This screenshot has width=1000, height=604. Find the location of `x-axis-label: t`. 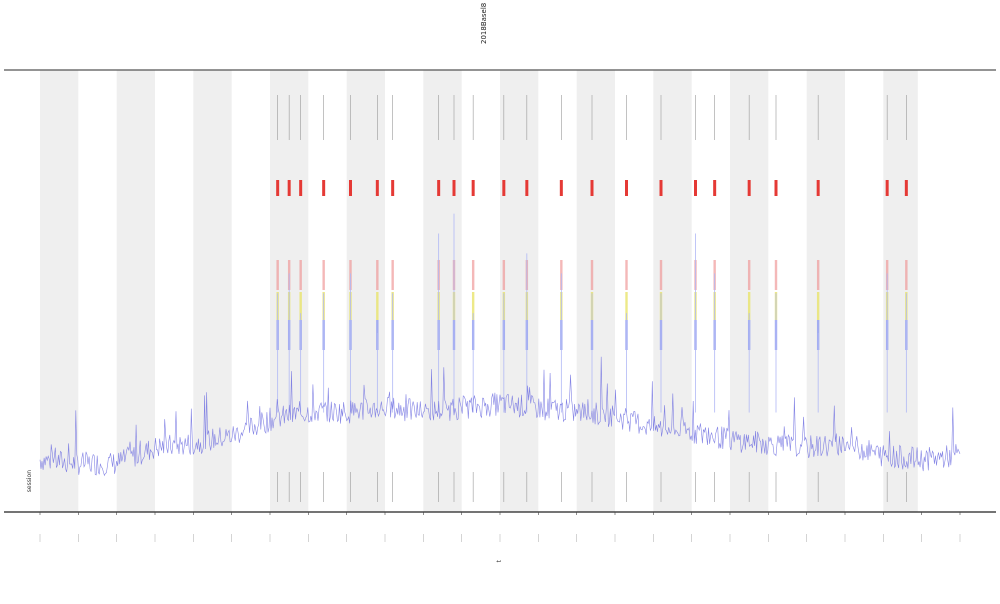

x-axis-label: t is located at coordinates (499, 561).